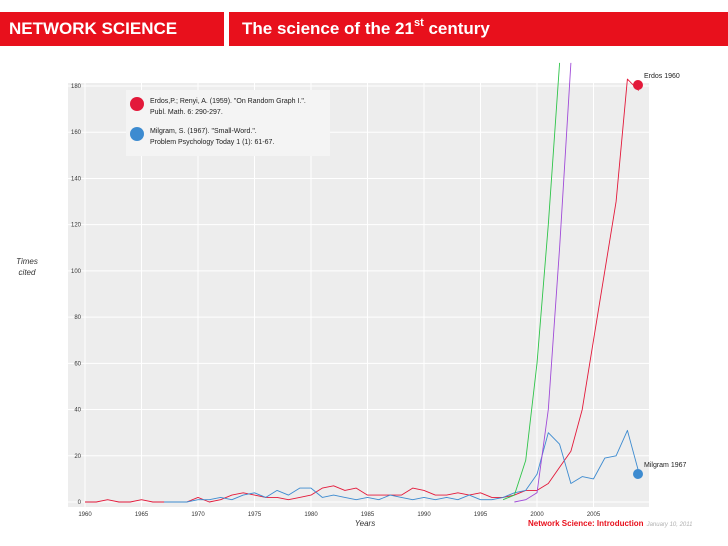  Describe the element at coordinates (418, 23) in the screenshot. I see `slide-title-superscript: st` at that location.